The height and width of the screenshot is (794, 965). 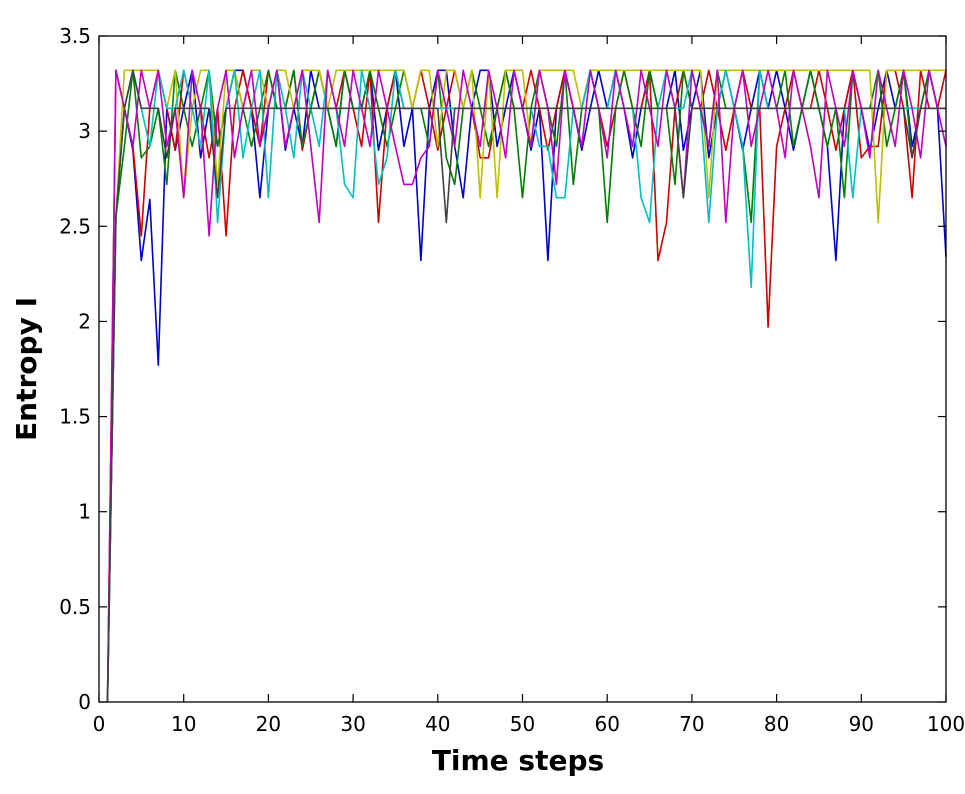 What do you see at coordinates (352, 724) in the screenshot?
I see `x-tick-label: 30` at bounding box center [352, 724].